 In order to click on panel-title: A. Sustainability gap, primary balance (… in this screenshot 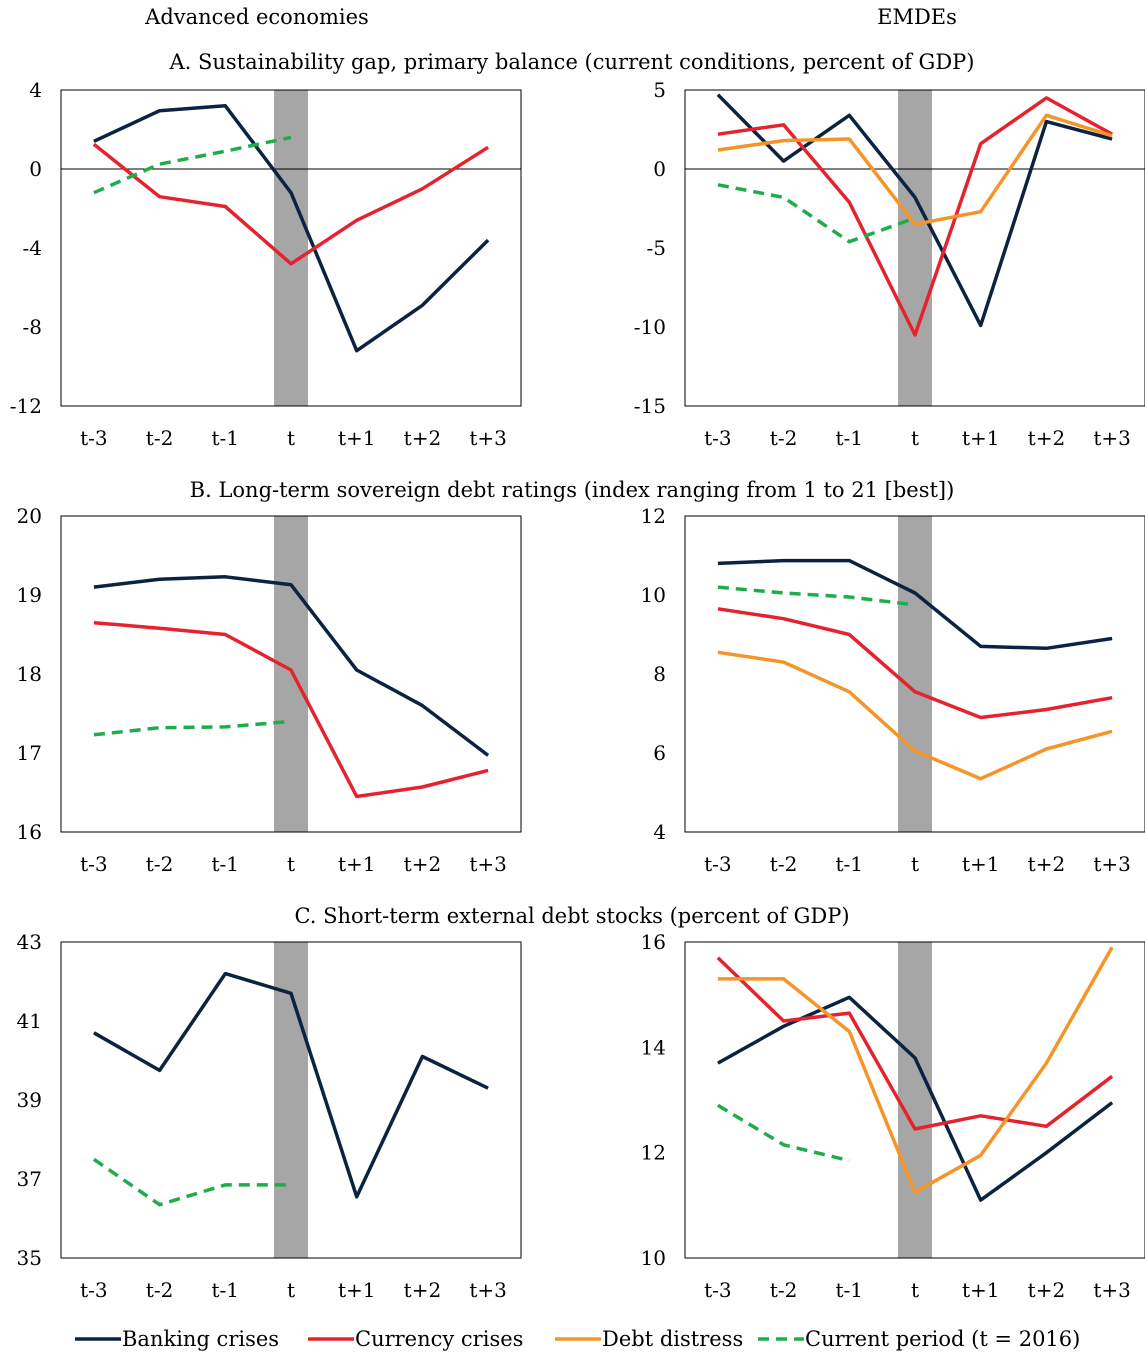, I will do `click(572, 62)`.